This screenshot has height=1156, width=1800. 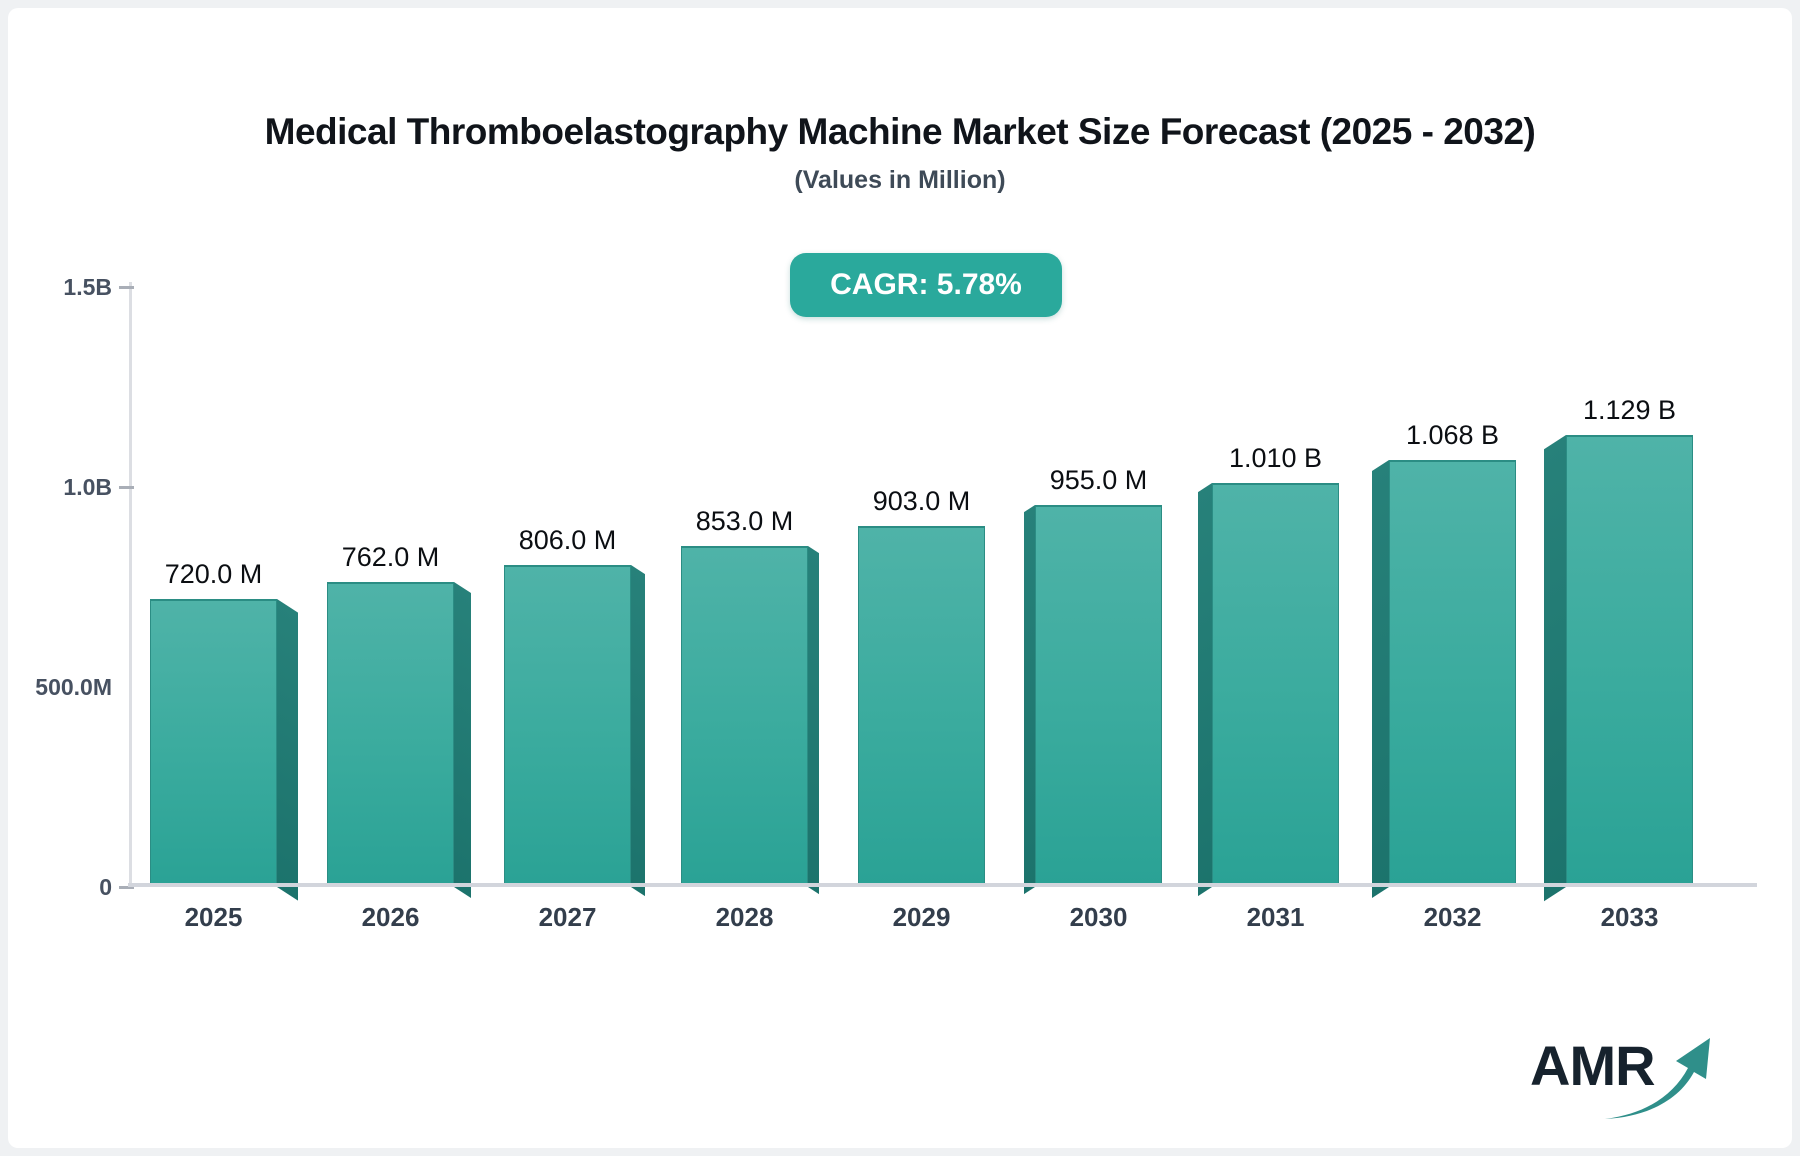 I want to click on bar-value-label: 720.0 M, so click(x=213, y=574).